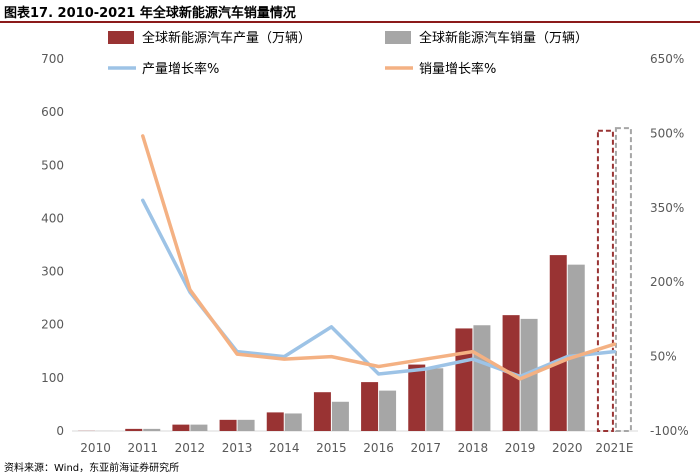 The height and width of the screenshot is (475, 700). Describe the element at coordinates (567, 448) in the screenshot. I see `x-tick-label: 2020` at that location.